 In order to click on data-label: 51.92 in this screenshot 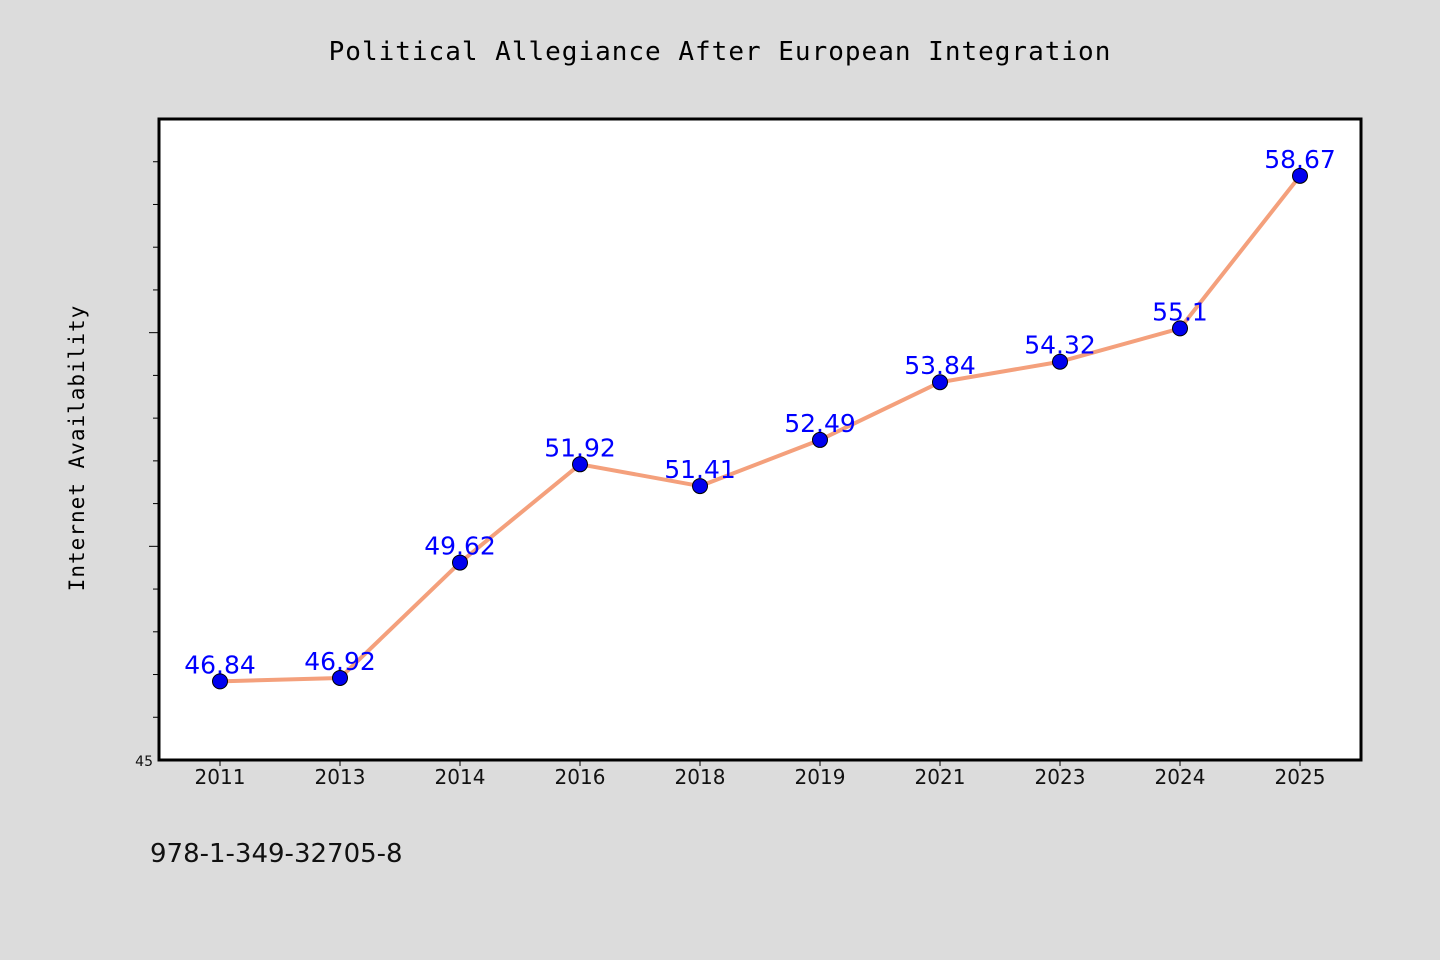, I will do `click(580, 447)`.